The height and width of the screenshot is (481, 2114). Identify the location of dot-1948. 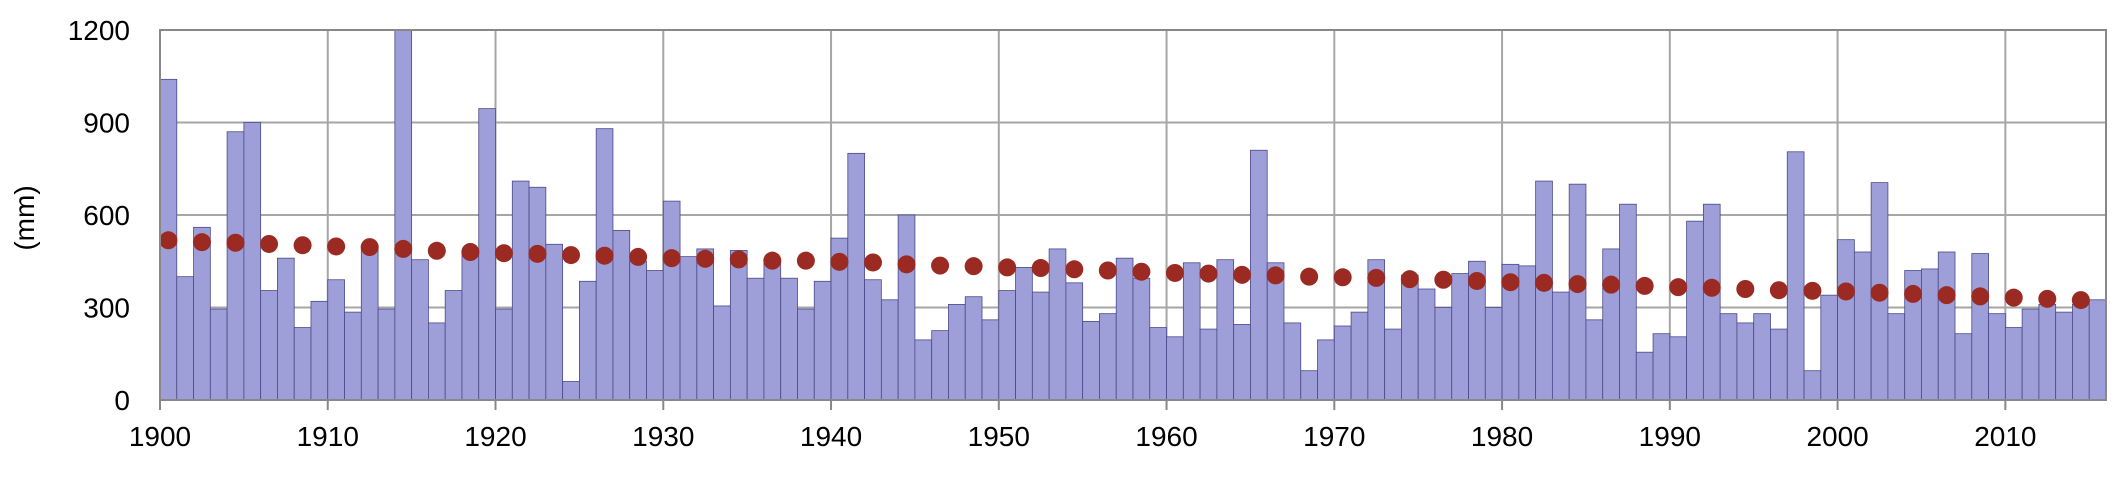
(973, 266).